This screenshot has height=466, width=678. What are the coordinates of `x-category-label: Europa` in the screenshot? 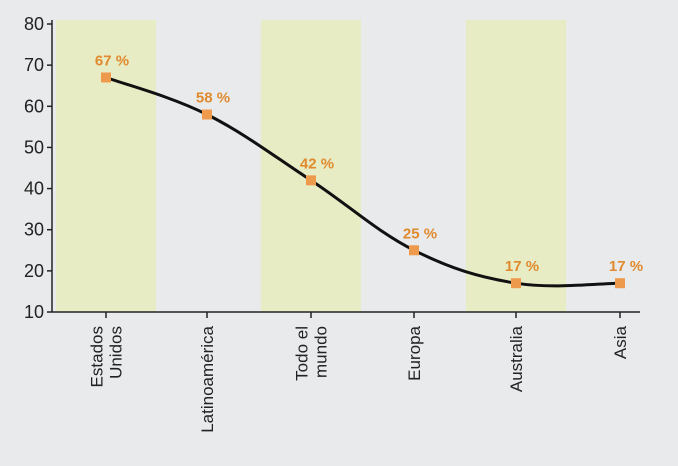 It's located at (414, 352).